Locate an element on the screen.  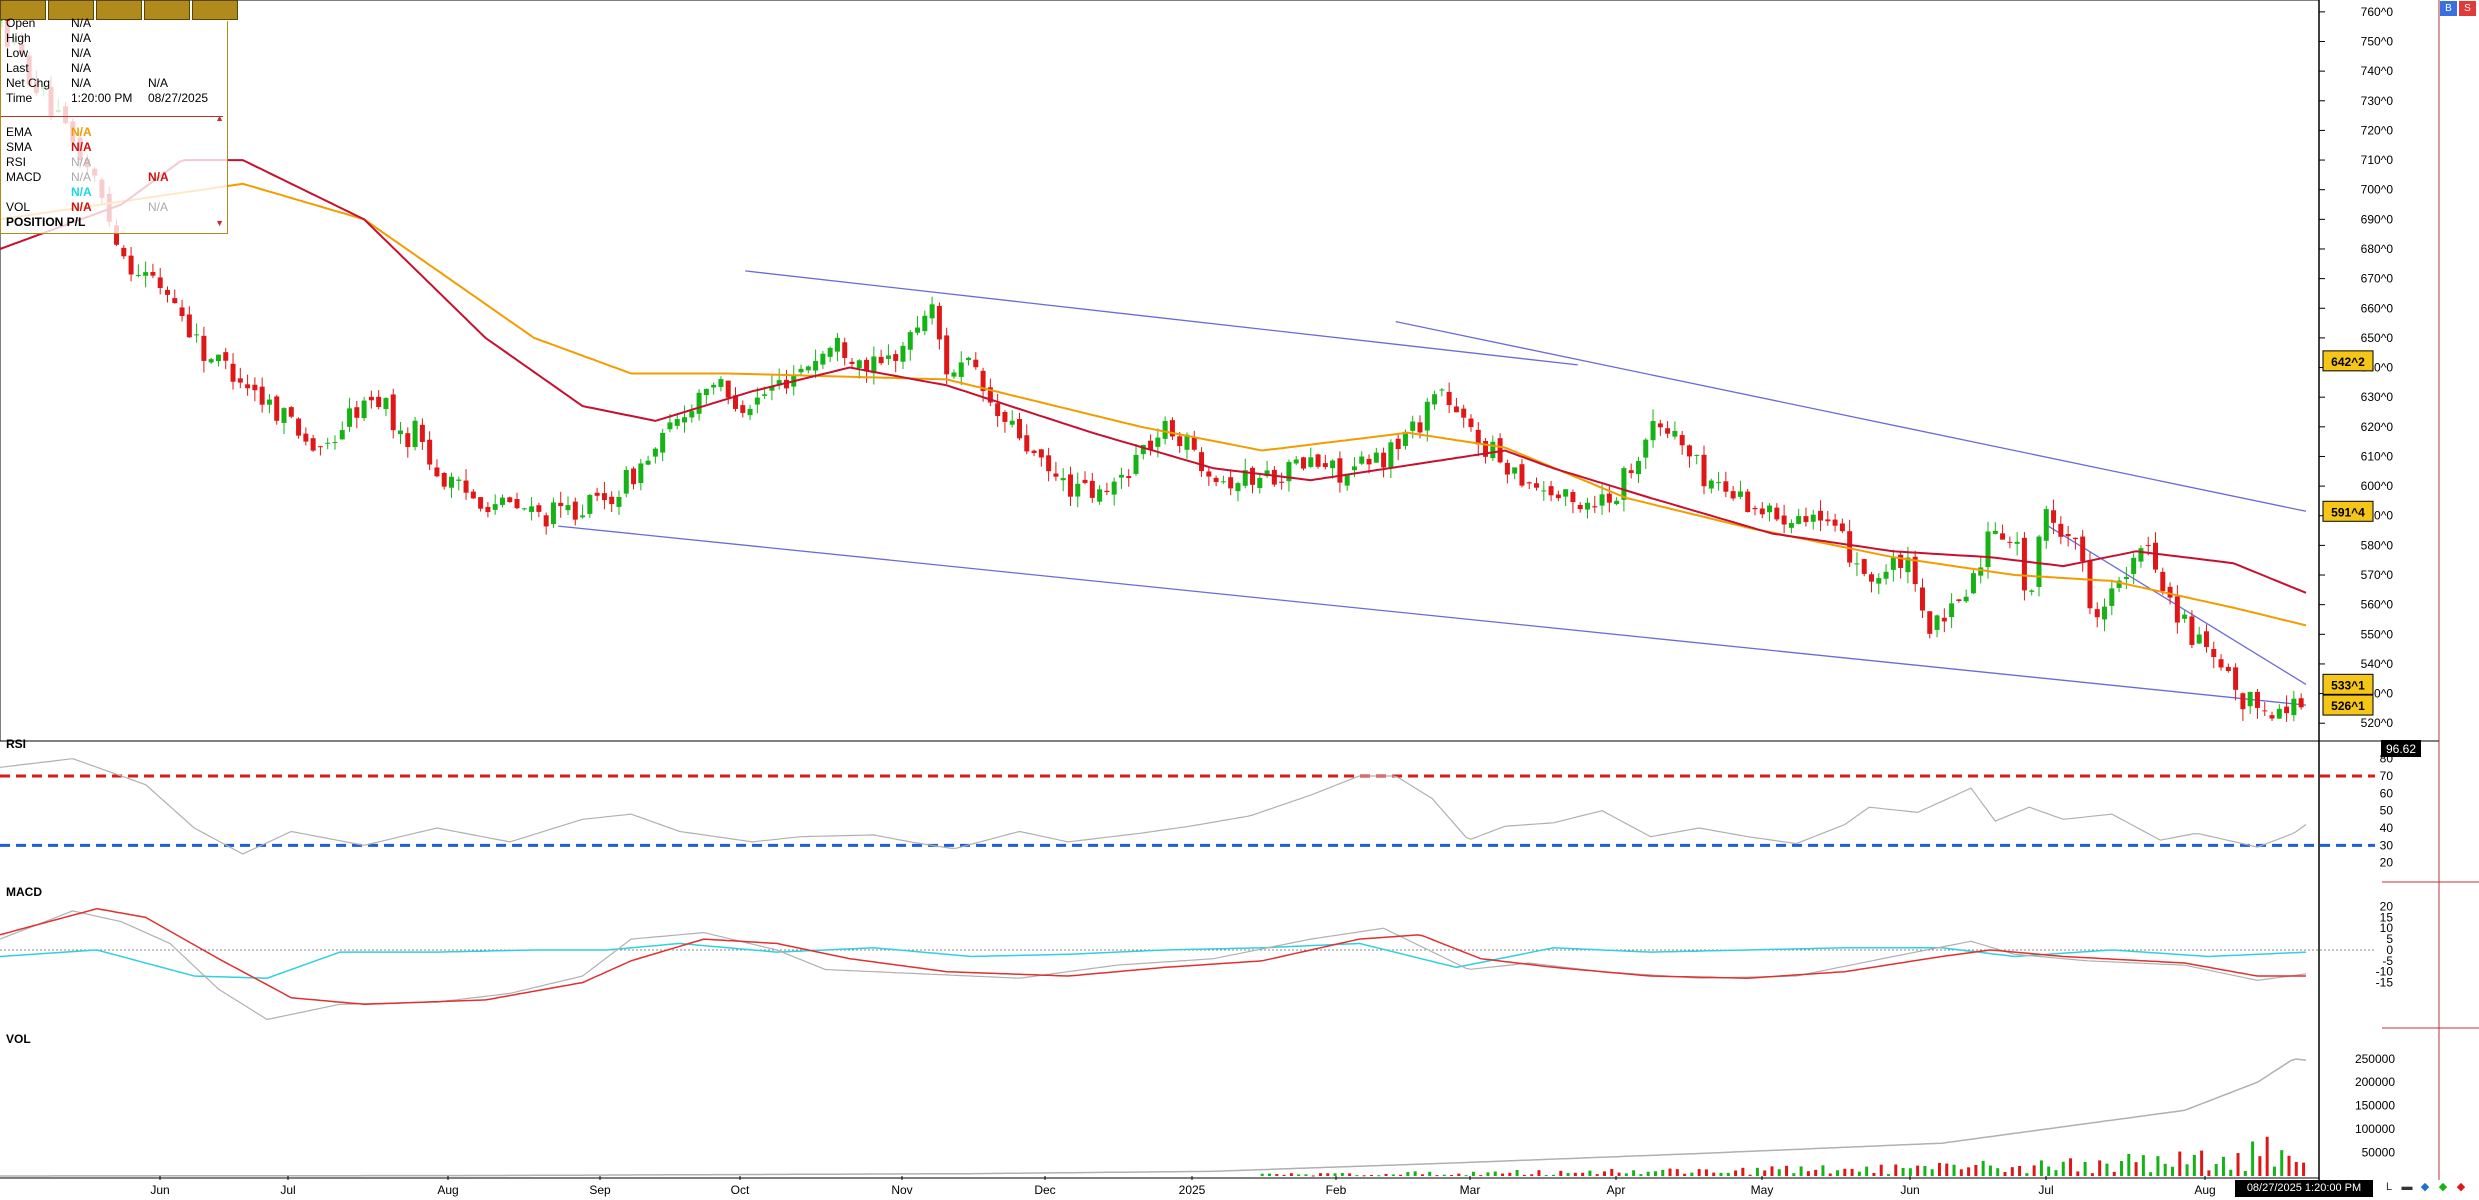
blue-diamond-icon: ◆ is located at coordinates (2425, 1187).